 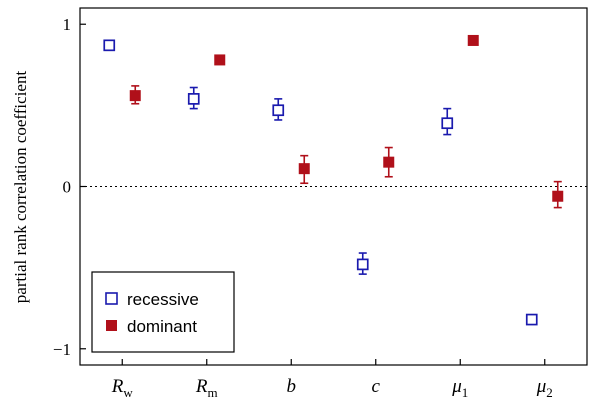 I want to click on y-tick-label: 0, so click(x=67, y=187).